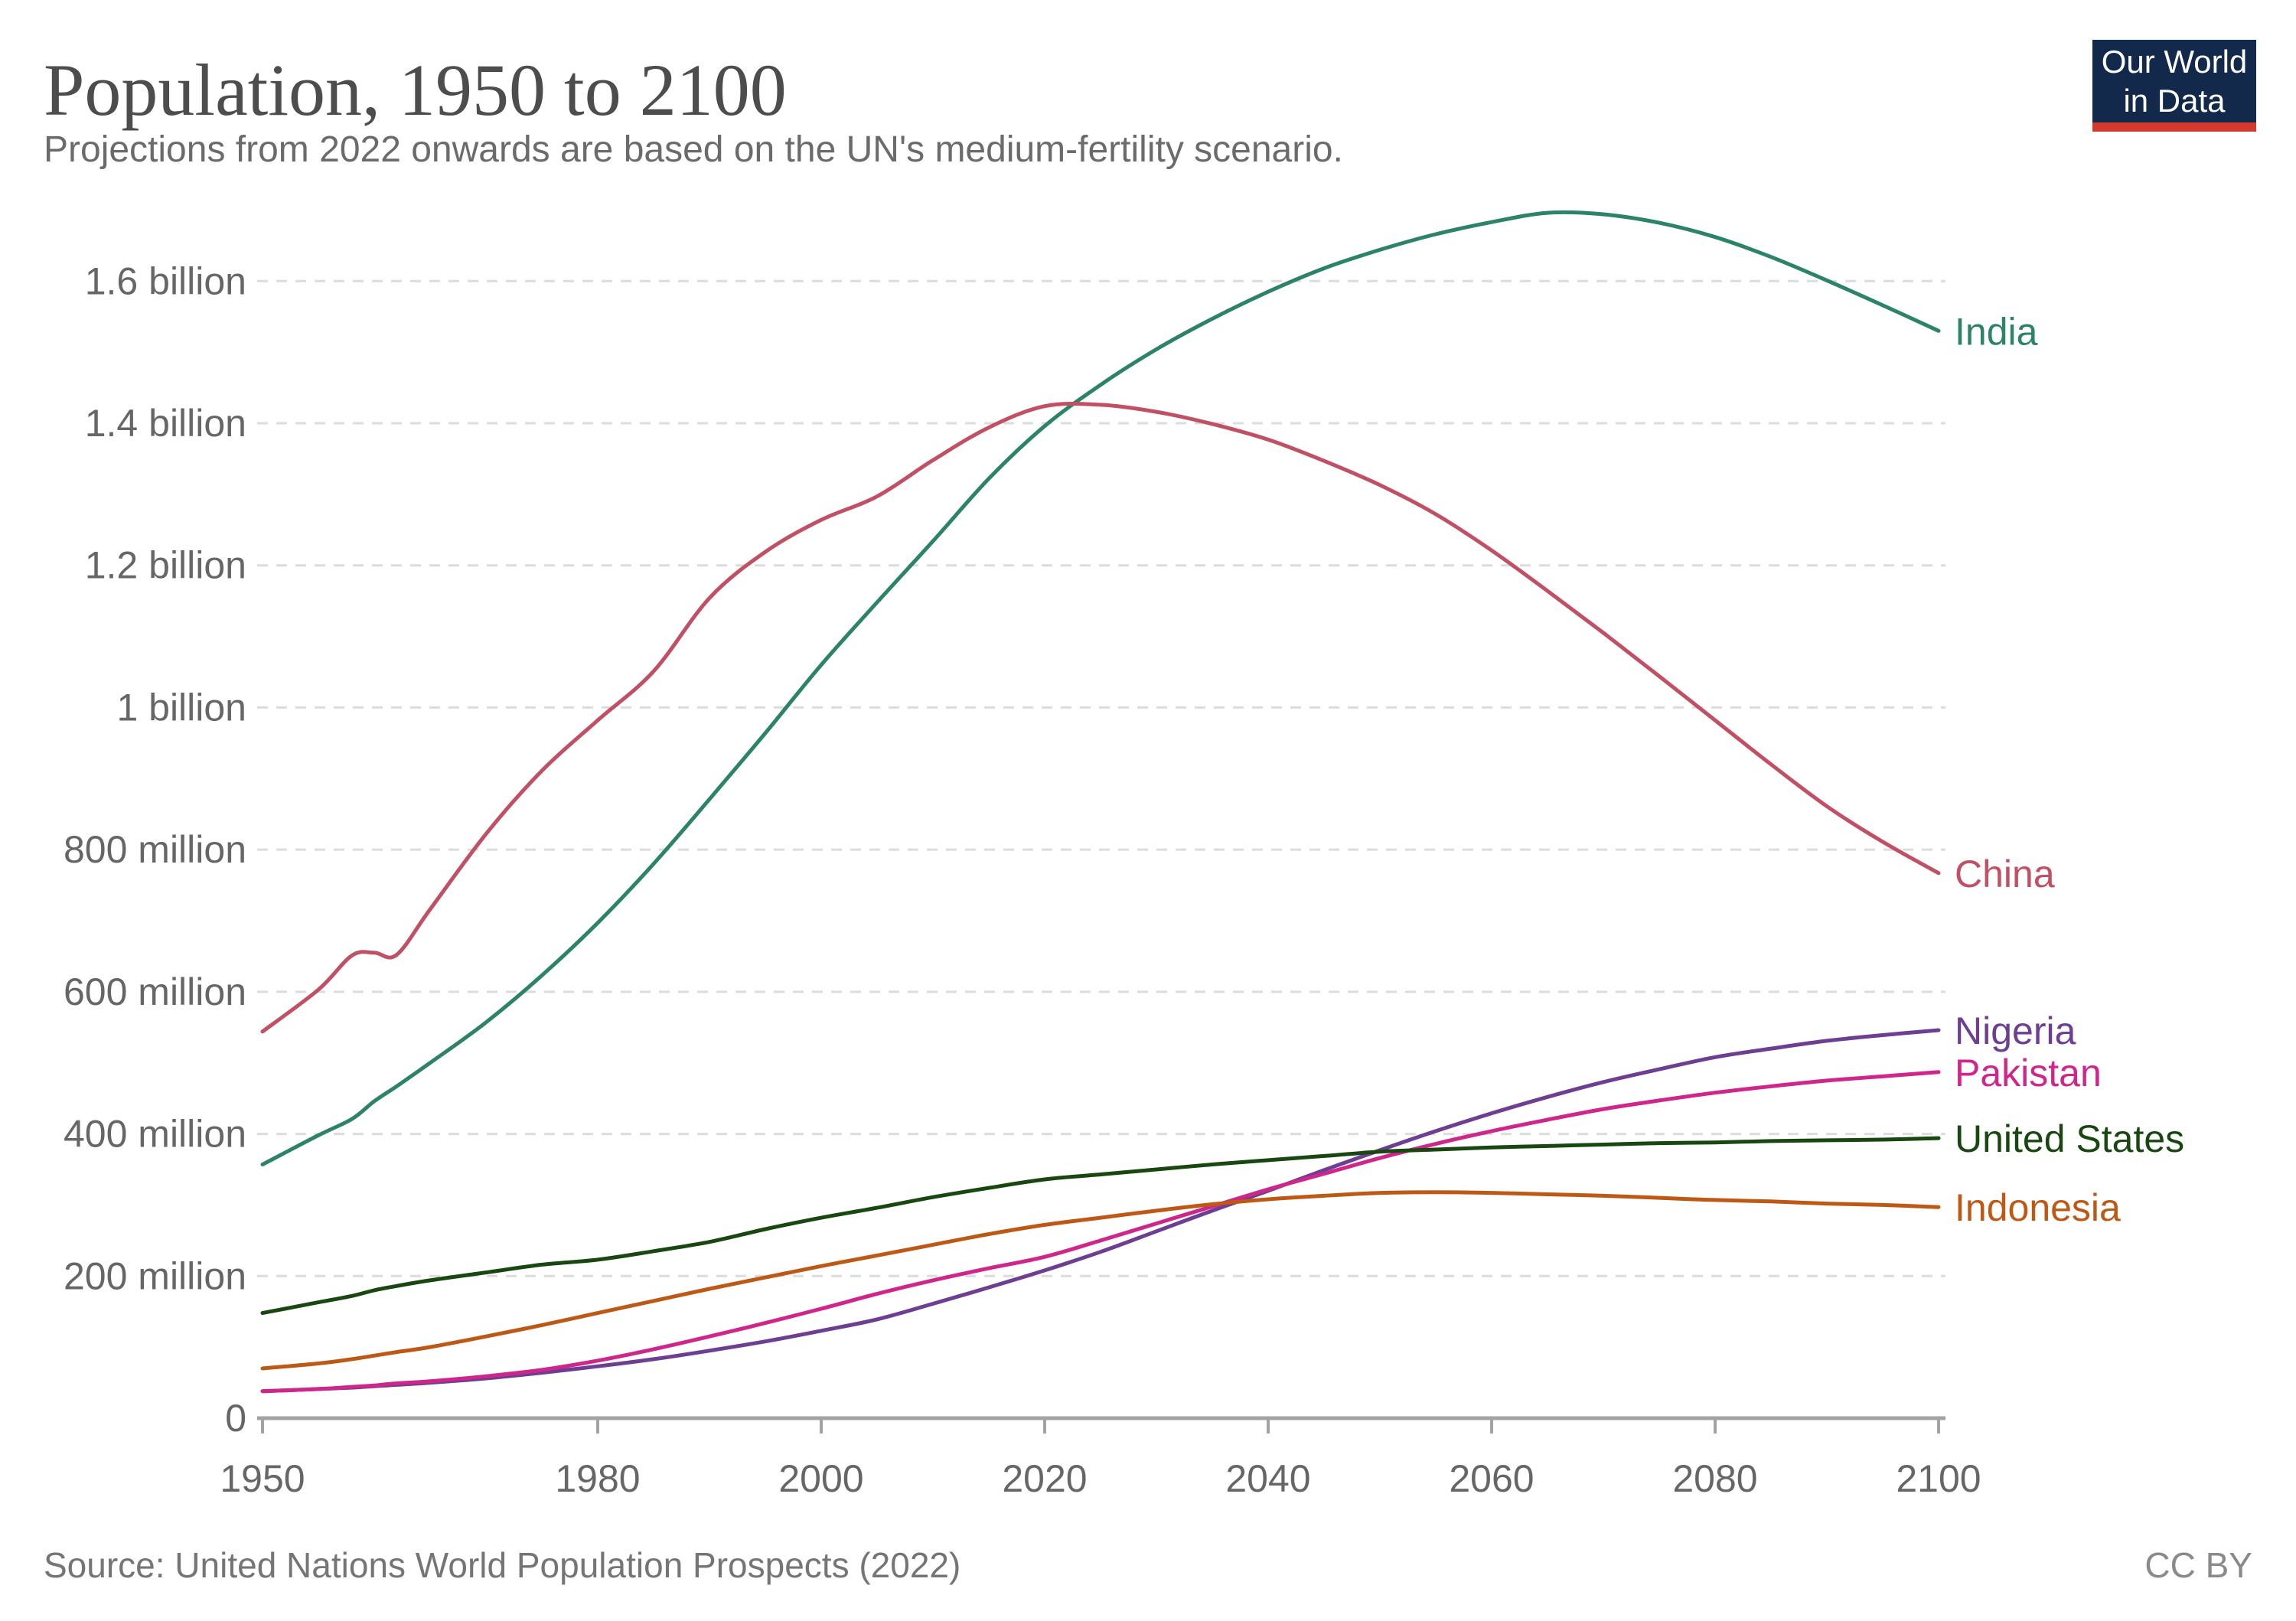  I want to click on x-tick-label-1950: 1950, so click(262, 1478).